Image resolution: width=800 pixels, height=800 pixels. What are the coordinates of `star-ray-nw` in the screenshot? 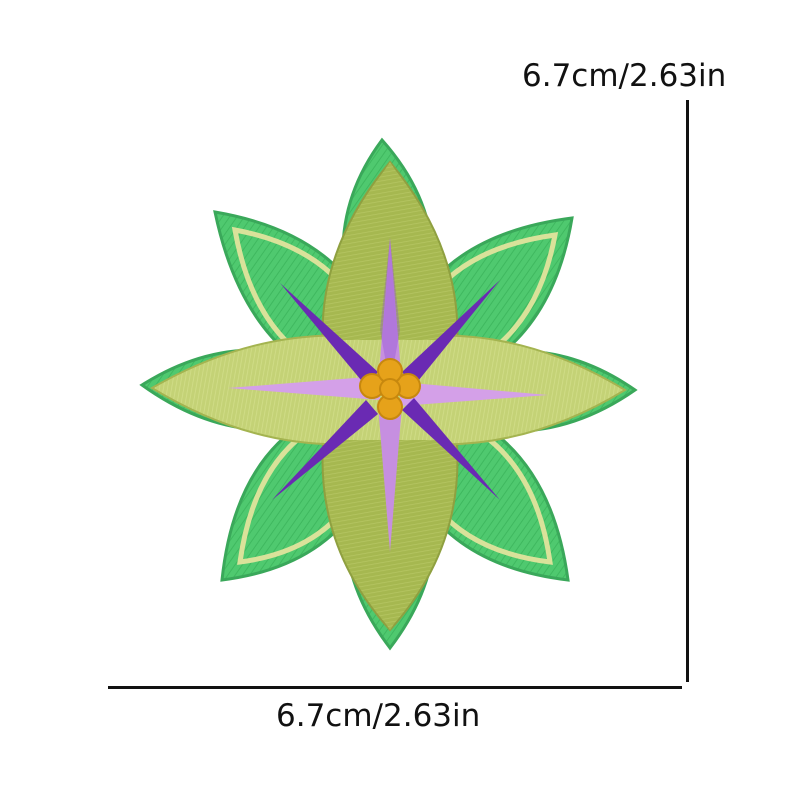 It's located at (329, 334).